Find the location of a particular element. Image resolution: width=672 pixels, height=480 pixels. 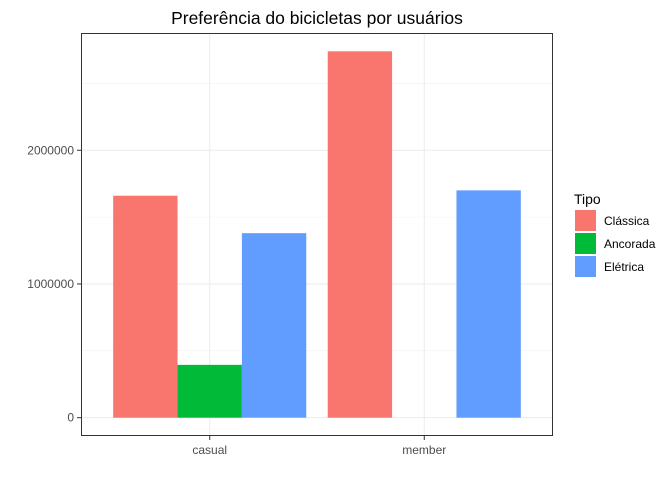

x-tick-label: member is located at coordinates (424, 450).